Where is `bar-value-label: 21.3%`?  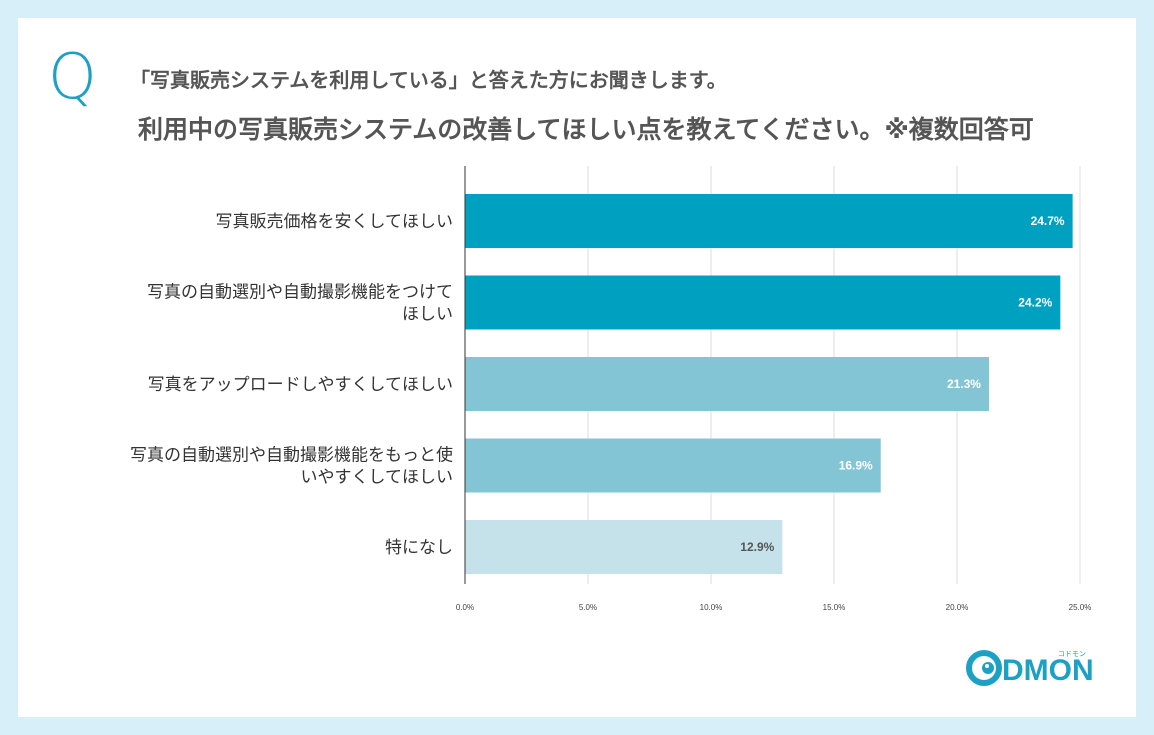 bar-value-label: 21.3% is located at coordinates (964, 384).